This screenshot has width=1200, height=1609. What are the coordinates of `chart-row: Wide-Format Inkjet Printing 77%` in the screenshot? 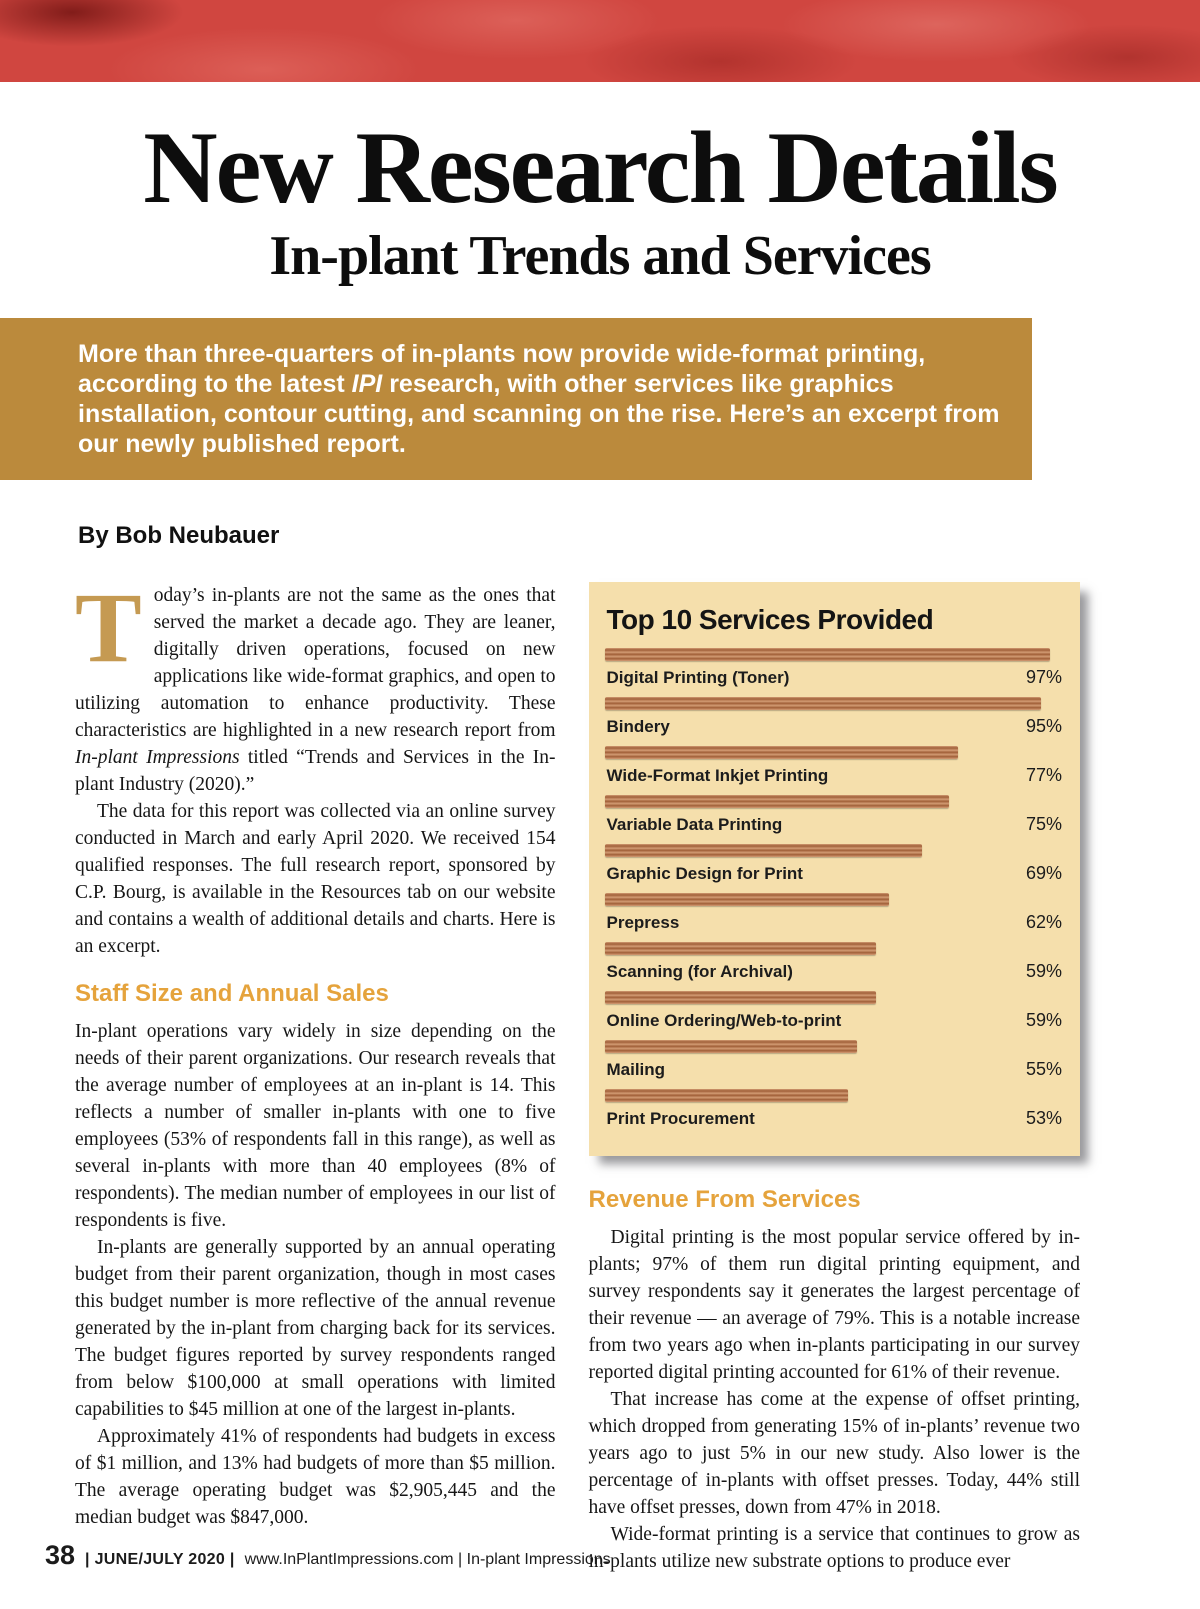 It's located at (834, 765).